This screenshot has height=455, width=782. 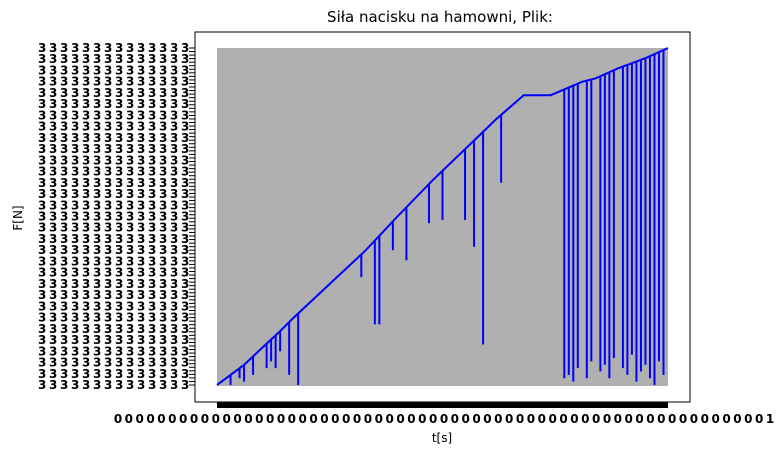 What do you see at coordinates (442, 405) in the screenshot?
I see `x-tick-bar` at bounding box center [442, 405].